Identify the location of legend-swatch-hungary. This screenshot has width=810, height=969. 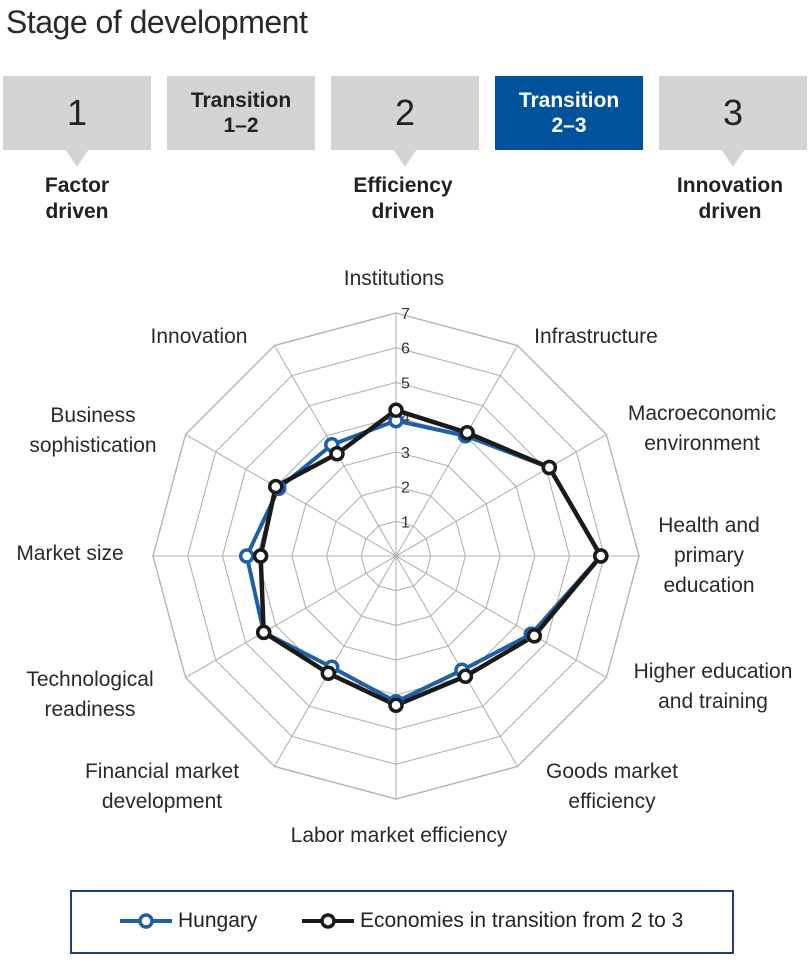
(146, 921).